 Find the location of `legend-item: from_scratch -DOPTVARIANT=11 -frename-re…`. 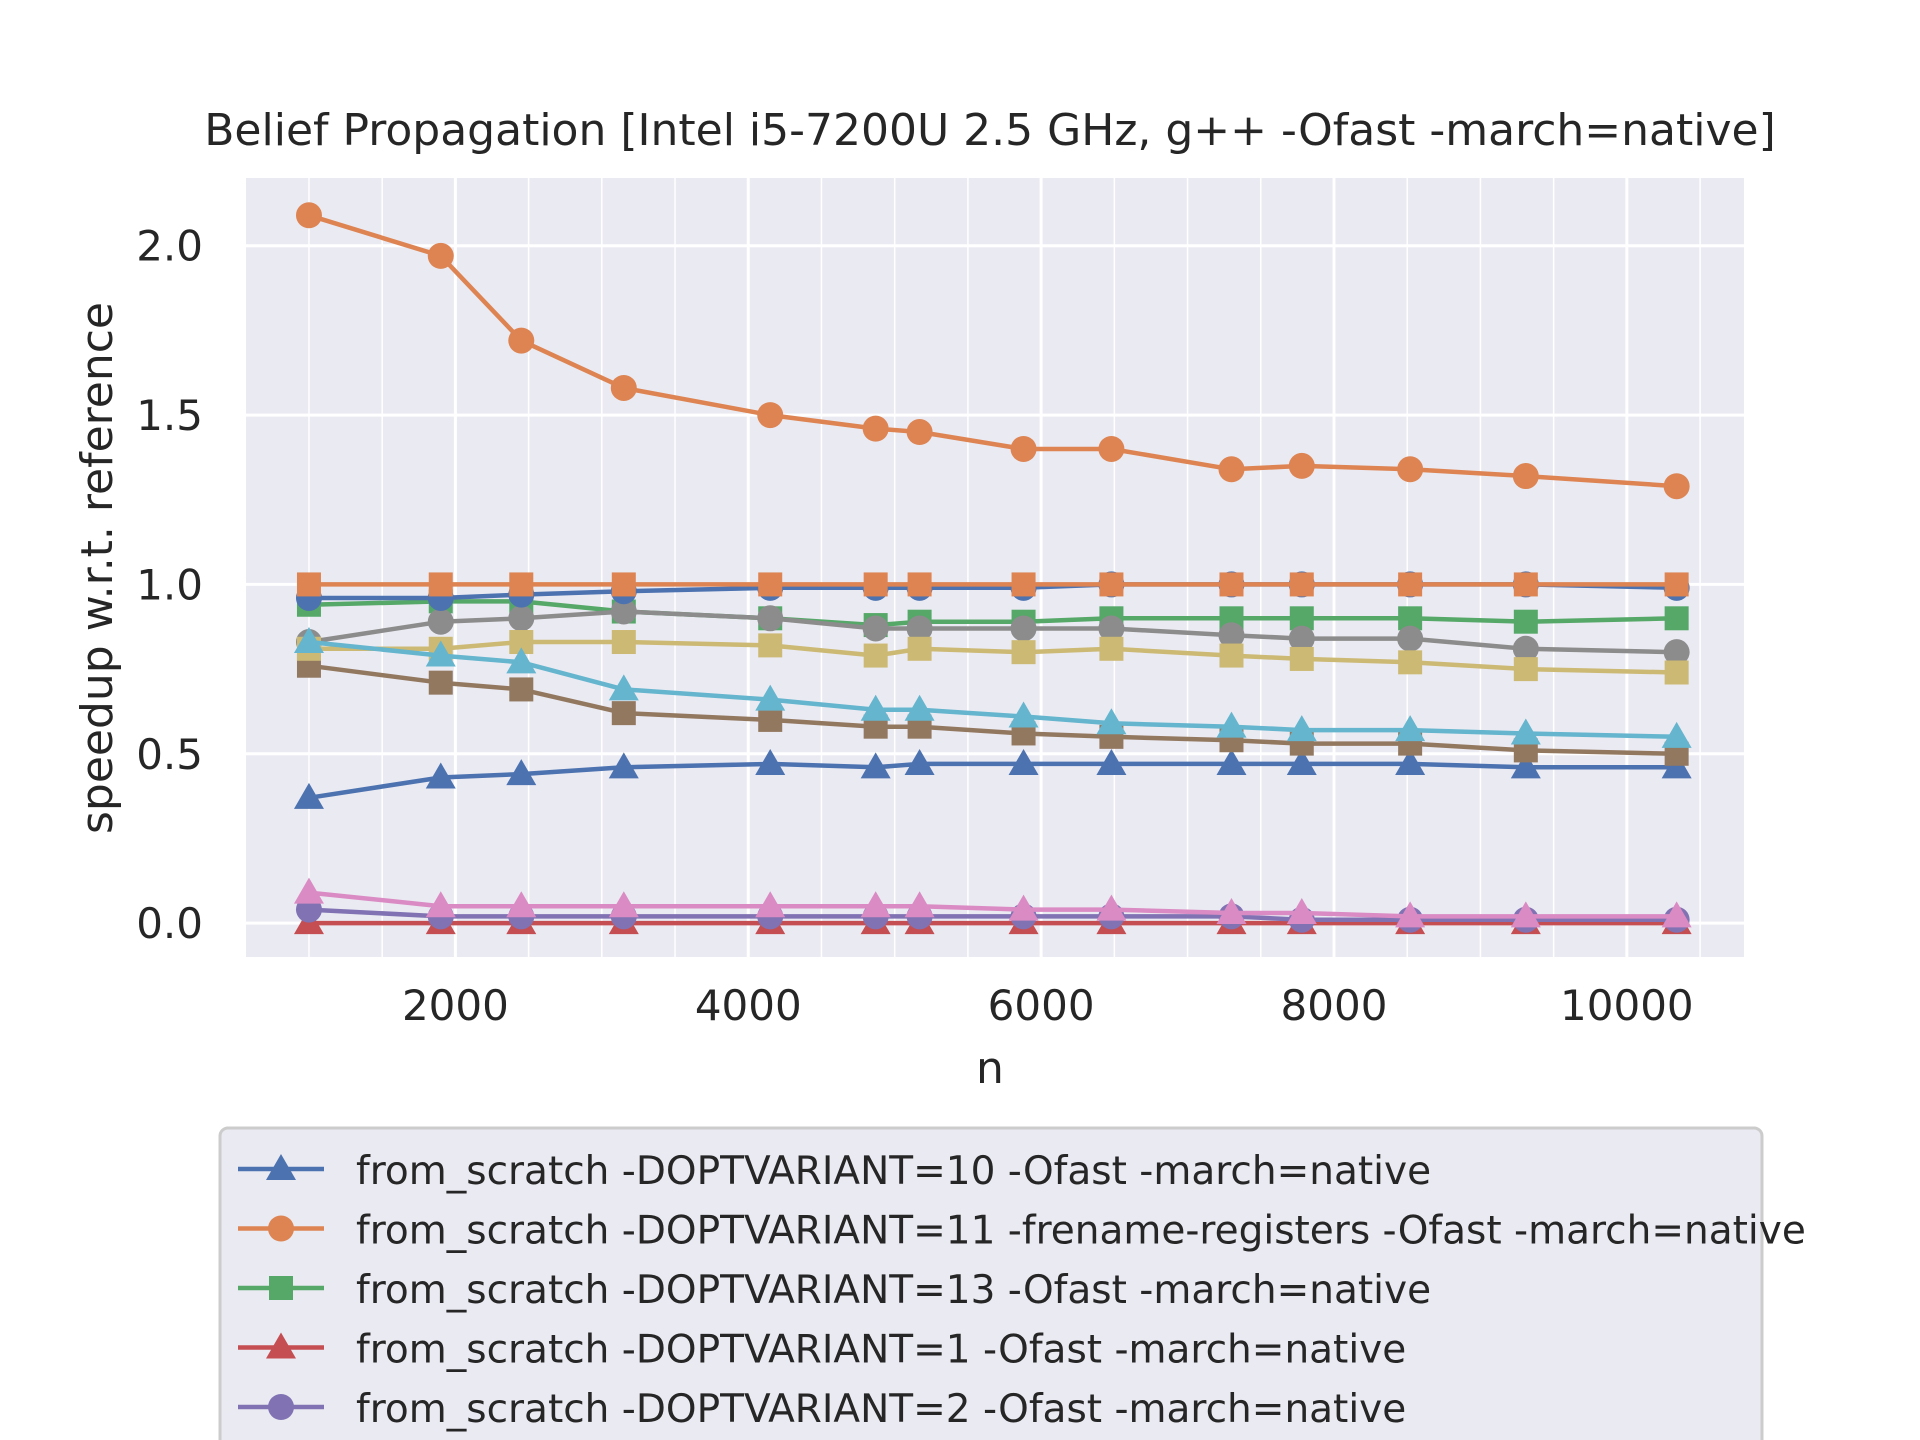

legend-item: from_scratch -DOPTVARIANT=11 -frename-re… is located at coordinates (1022, 1231).